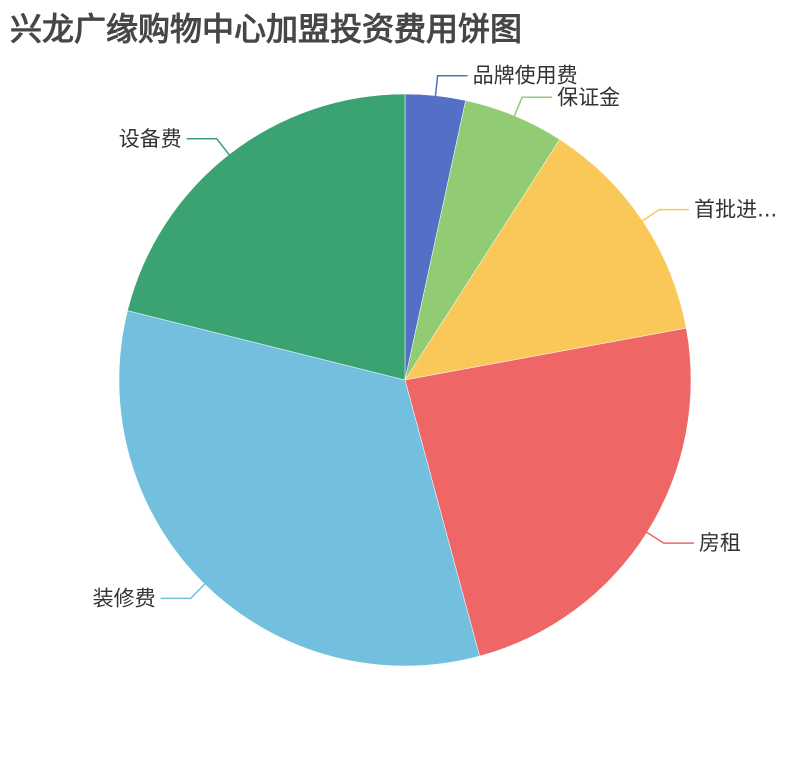 The width and height of the screenshot is (810, 760). What do you see at coordinates (720, 543) in the screenshot?
I see `slice-label-3: 房租` at bounding box center [720, 543].